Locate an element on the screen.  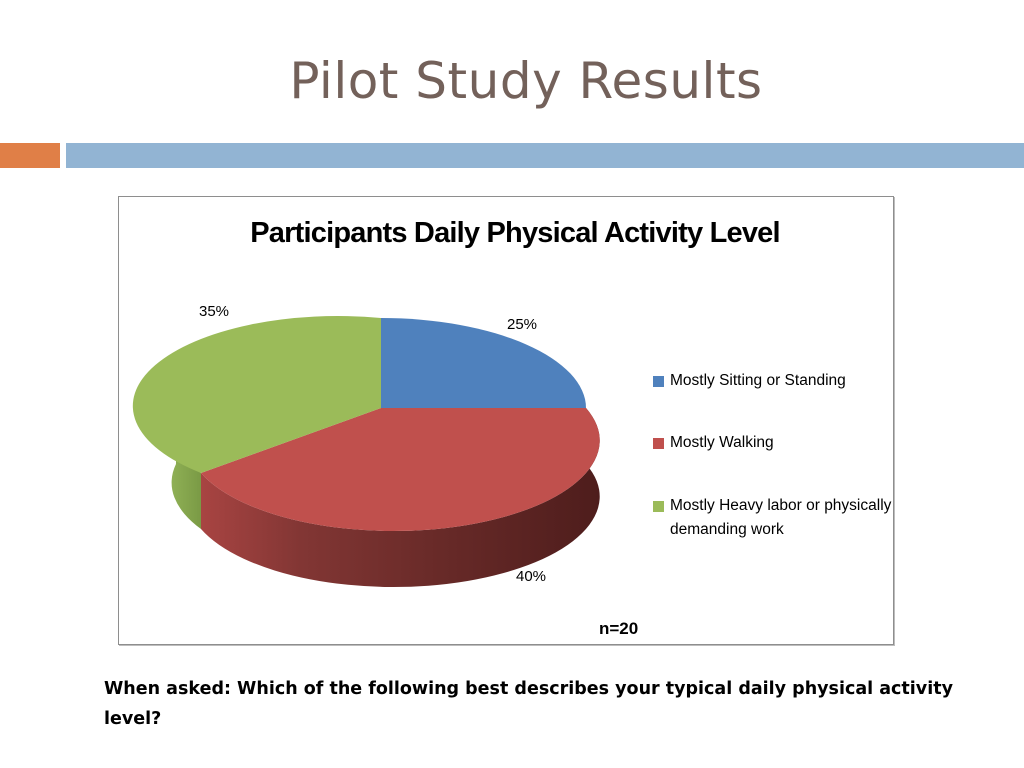
legend-swatch-green is located at coordinates (658, 506).